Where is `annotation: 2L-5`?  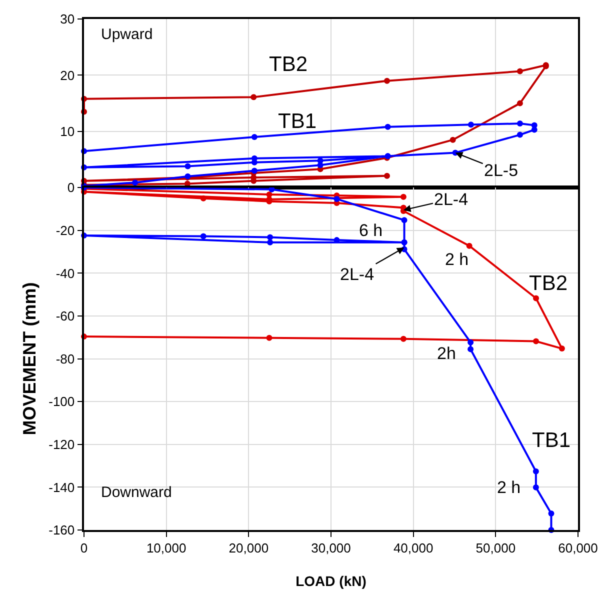
annotation: 2L-5 is located at coordinates (501, 170).